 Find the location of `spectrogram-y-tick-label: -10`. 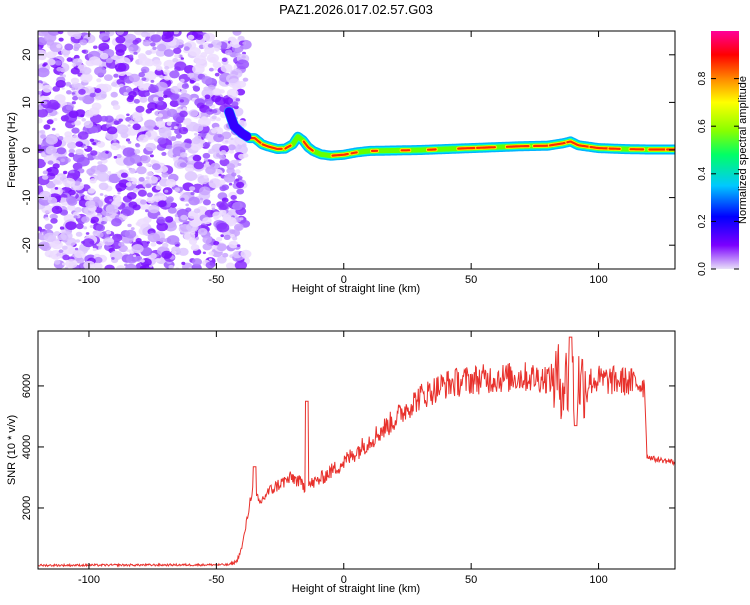

spectrogram-y-tick-label: -10 is located at coordinates (27, 198).